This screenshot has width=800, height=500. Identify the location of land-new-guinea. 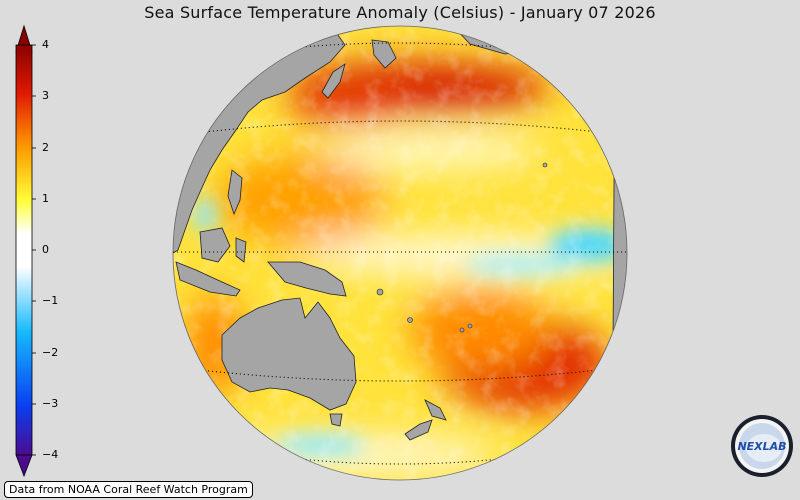
(307, 279).